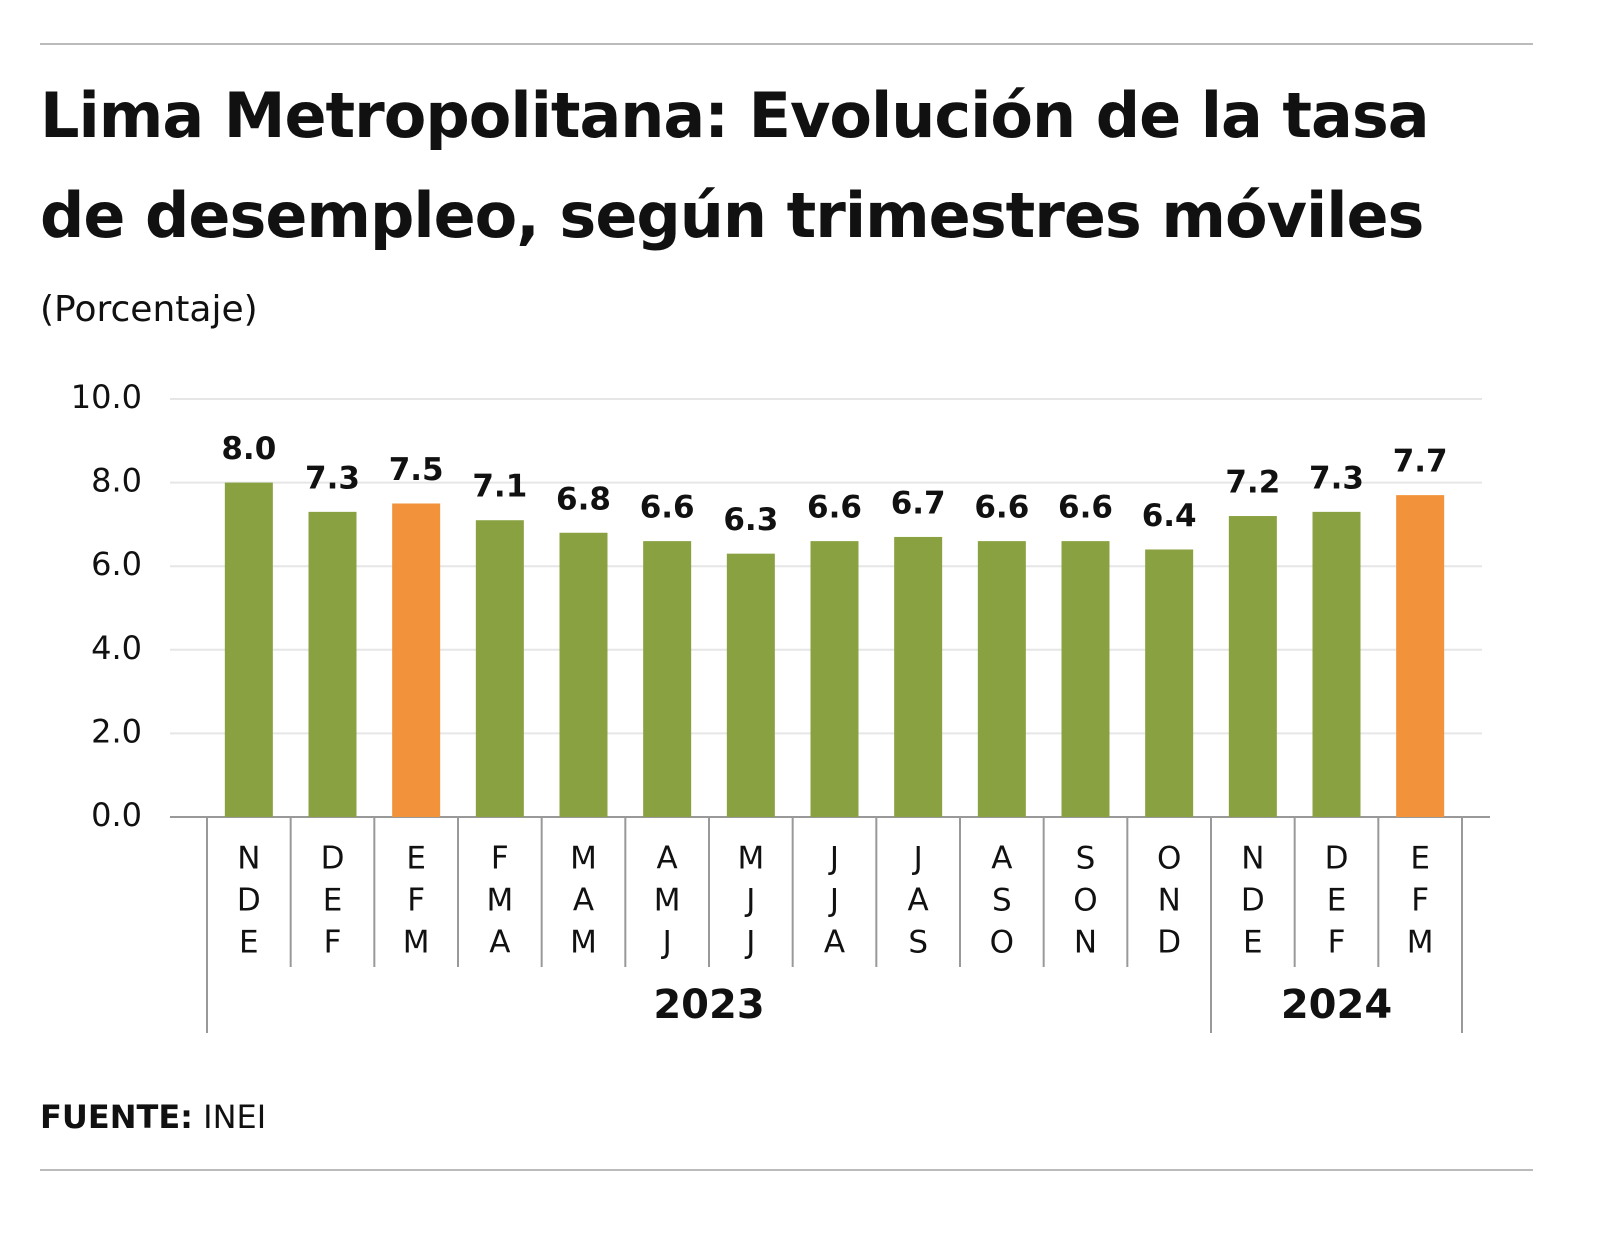 The width and height of the screenshot is (1600, 1240). Describe the element at coordinates (499, 487) in the screenshot. I see `value-label: 7.1` at that location.